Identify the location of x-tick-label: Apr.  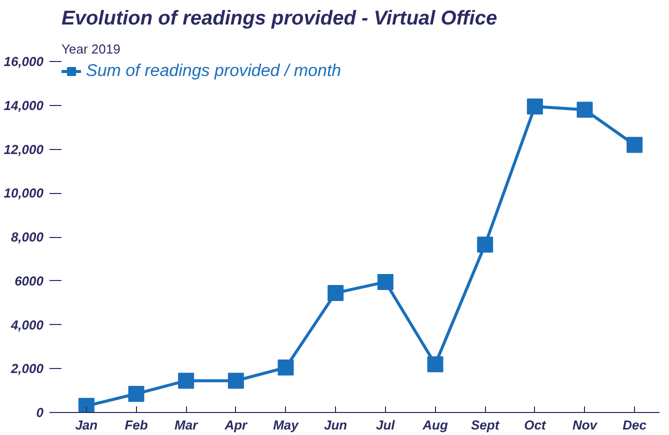
(236, 425).